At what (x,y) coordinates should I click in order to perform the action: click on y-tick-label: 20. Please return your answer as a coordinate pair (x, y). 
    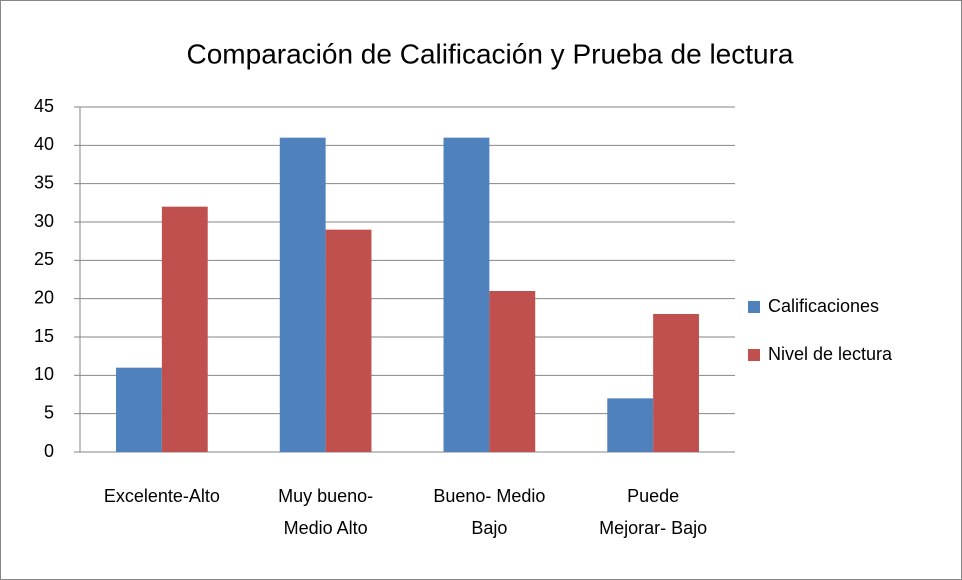
    Looking at the image, I should click on (44, 297).